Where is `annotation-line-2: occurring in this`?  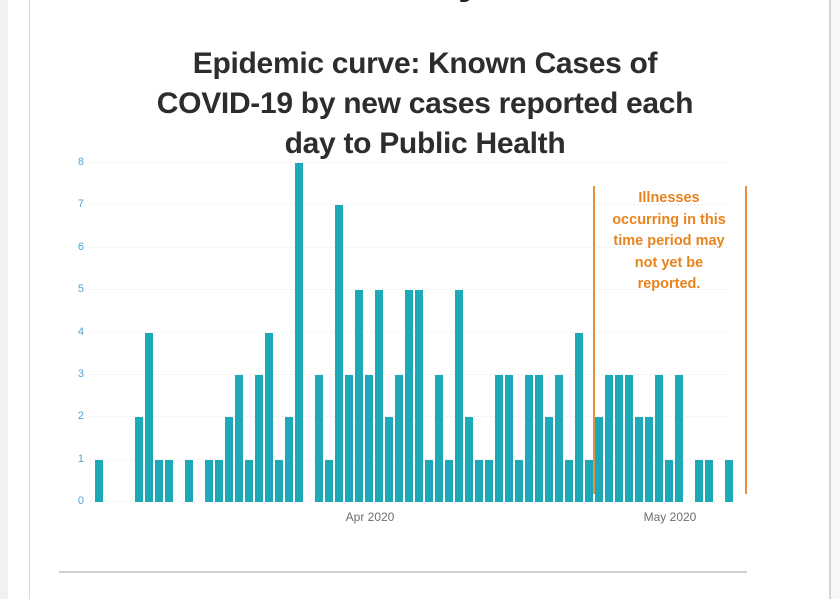 annotation-line-2: occurring in this is located at coordinates (669, 219).